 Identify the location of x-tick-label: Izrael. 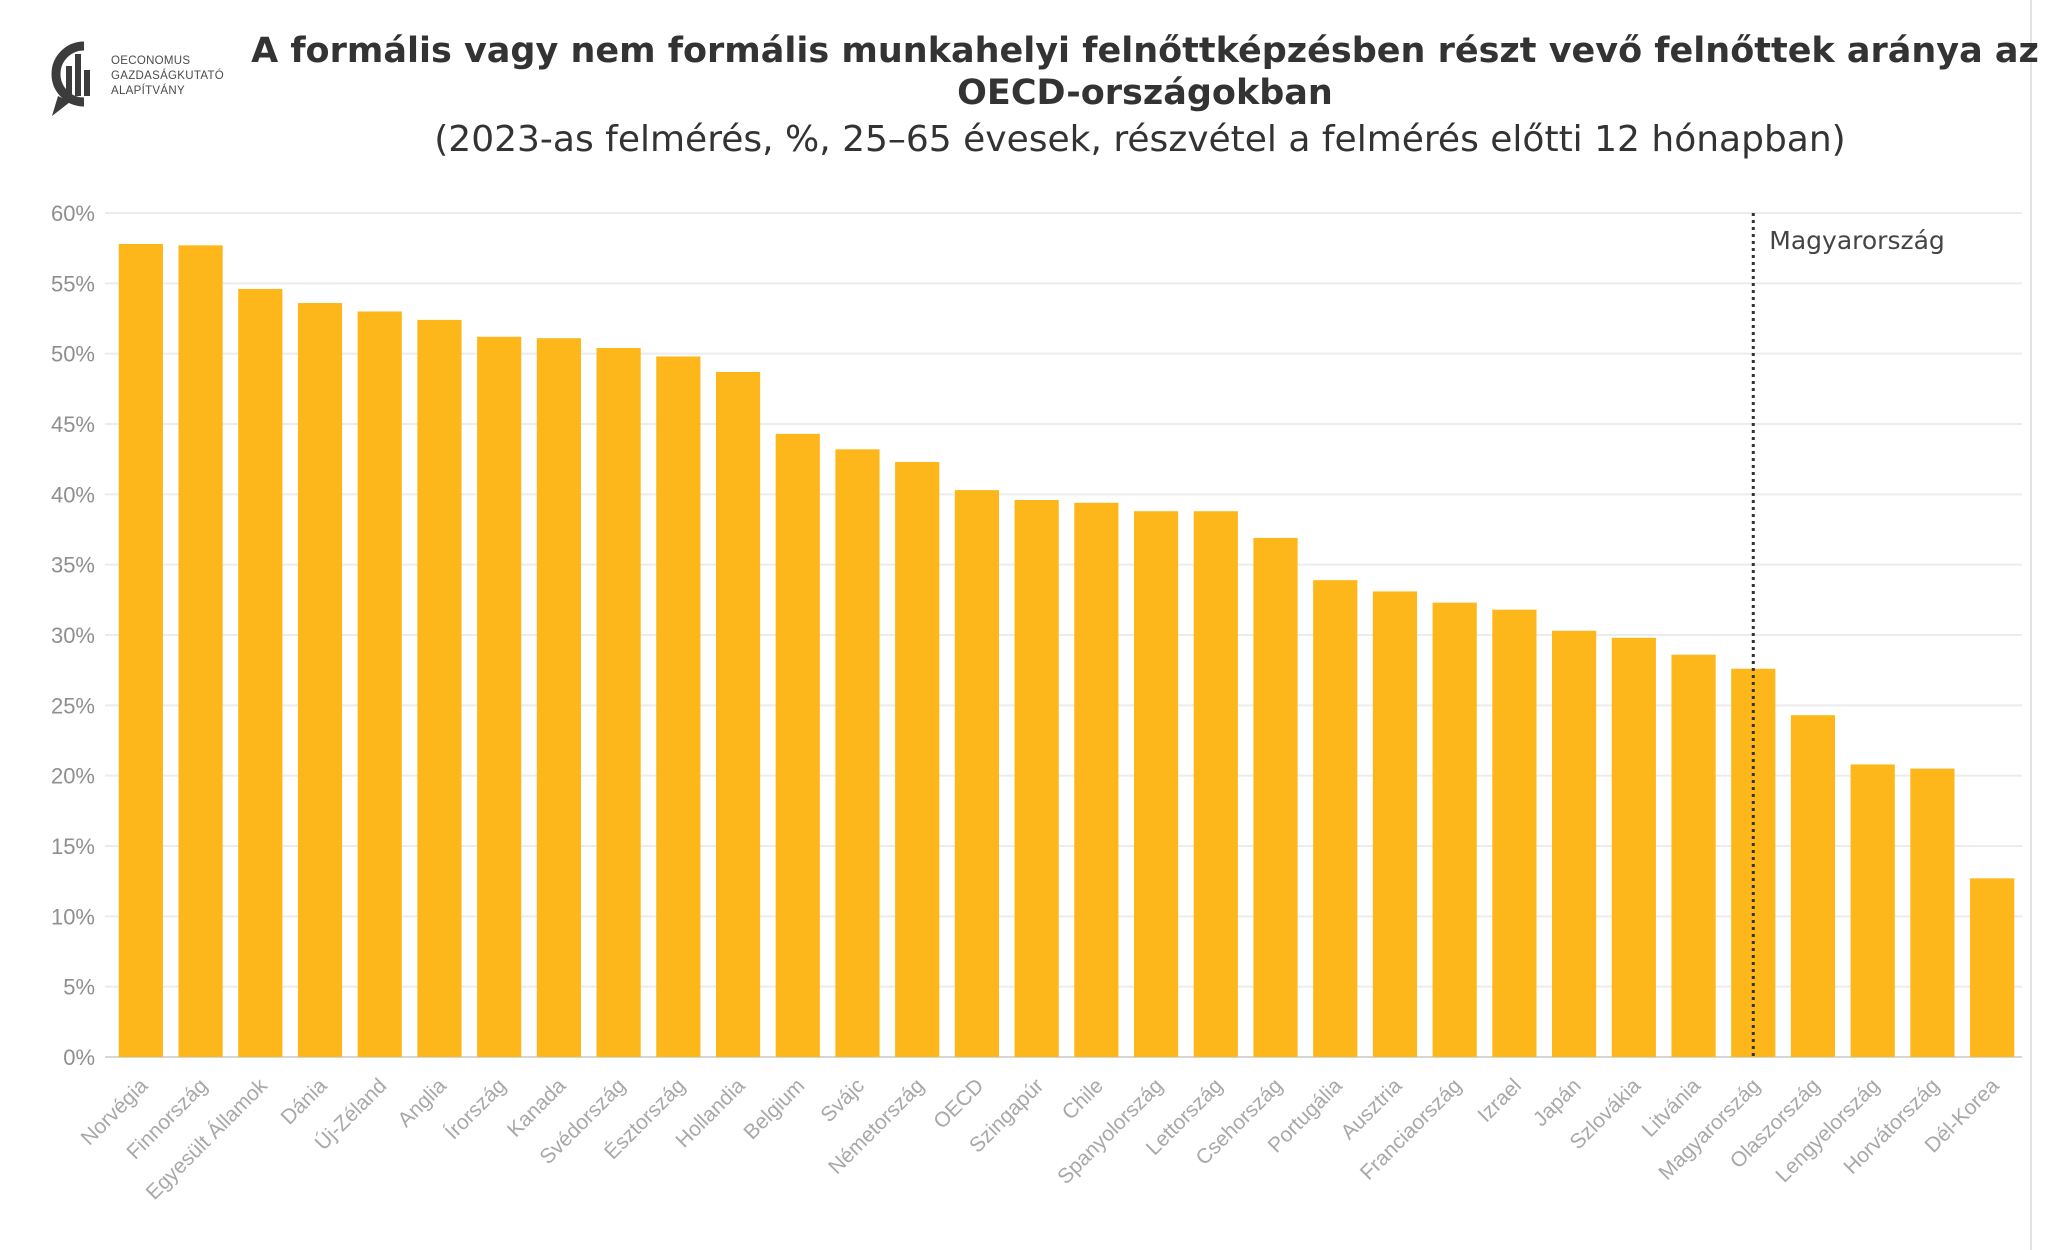
(1499, 1100).